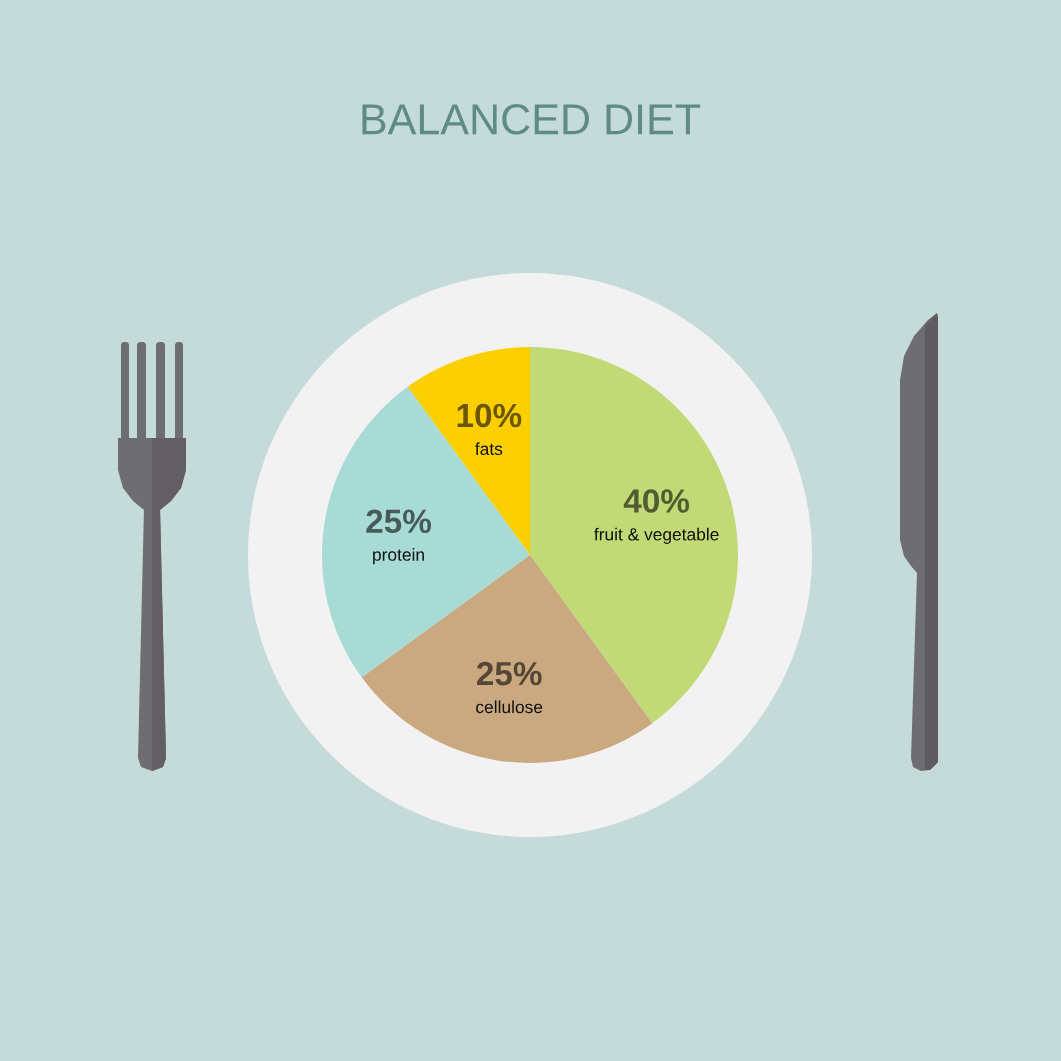  What do you see at coordinates (656, 535) in the screenshot?
I see `slice-label: fruit & vegetable` at bounding box center [656, 535].